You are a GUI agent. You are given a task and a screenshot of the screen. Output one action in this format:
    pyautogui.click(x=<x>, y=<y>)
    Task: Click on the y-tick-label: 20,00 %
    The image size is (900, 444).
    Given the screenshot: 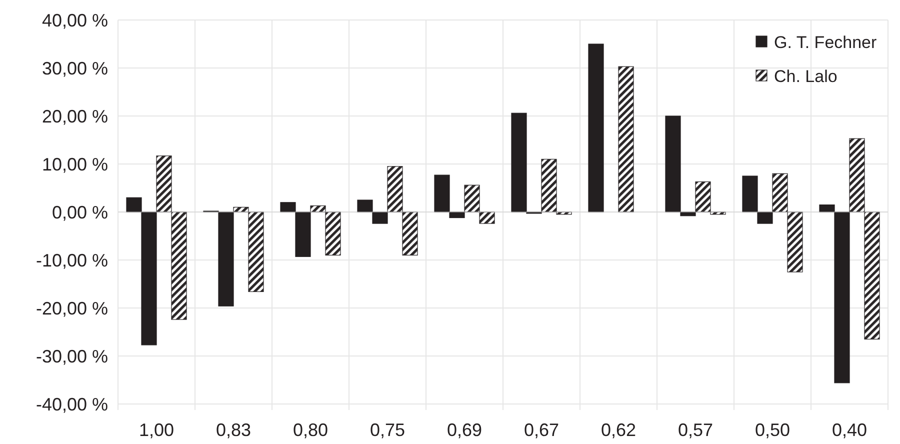 What is the action you would take?
    pyautogui.click(x=75, y=116)
    